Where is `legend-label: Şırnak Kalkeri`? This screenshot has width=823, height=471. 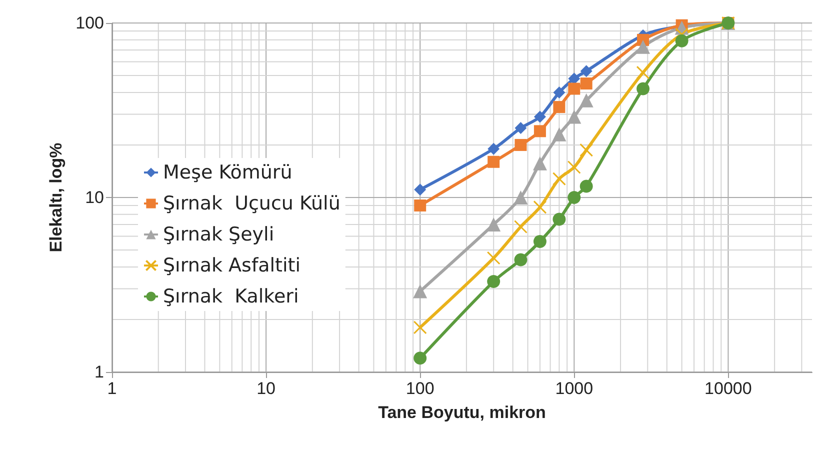
legend-label: Şırnak Kalkeri is located at coordinates (231, 297).